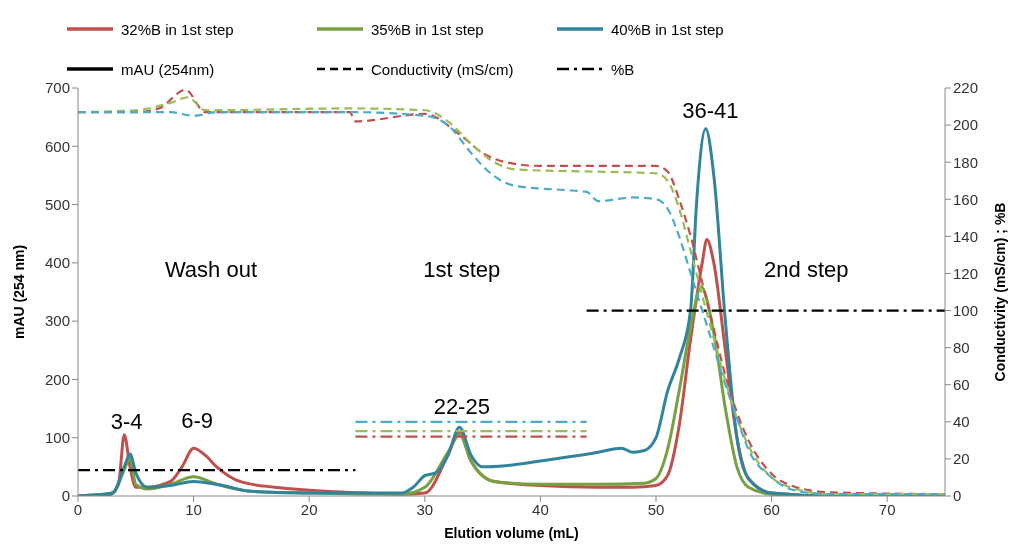  I want to click on x-tick-label: 10, so click(193, 509).